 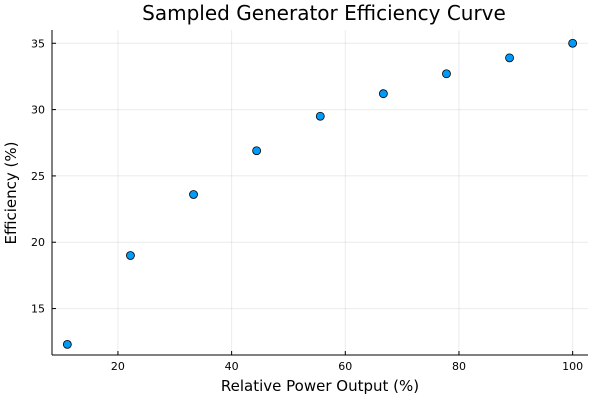 I want to click on x-axis-label: Relative Power Output (%), so click(x=320, y=386).